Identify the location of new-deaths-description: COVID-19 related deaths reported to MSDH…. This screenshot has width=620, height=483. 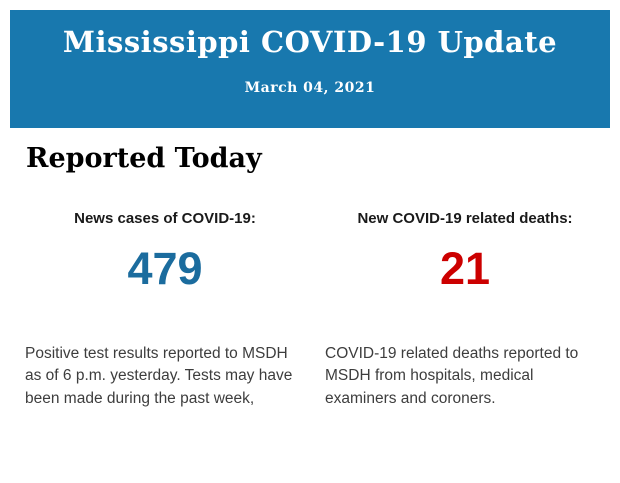
(452, 376).